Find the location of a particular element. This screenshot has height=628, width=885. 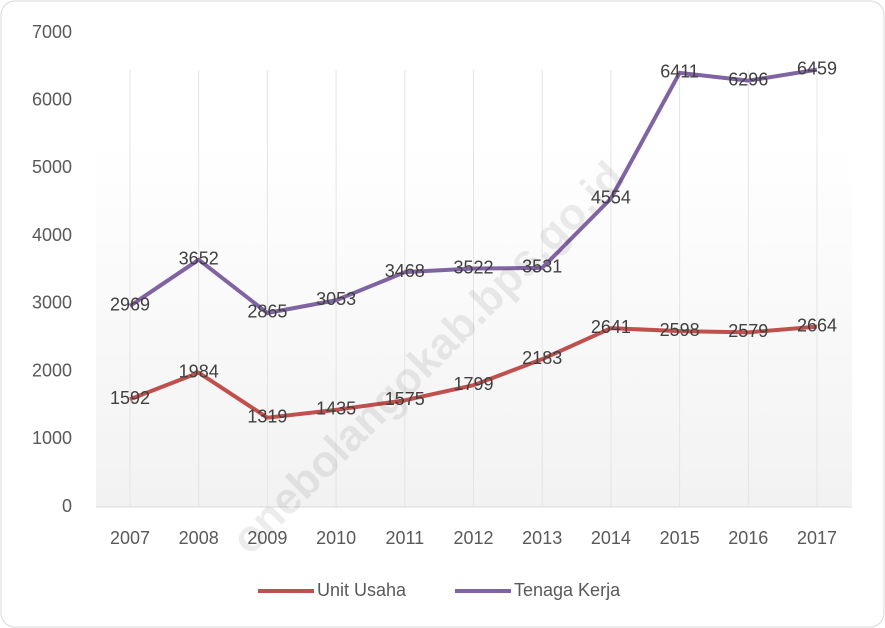

x-tick-label: 2007 is located at coordinates (130, 538).